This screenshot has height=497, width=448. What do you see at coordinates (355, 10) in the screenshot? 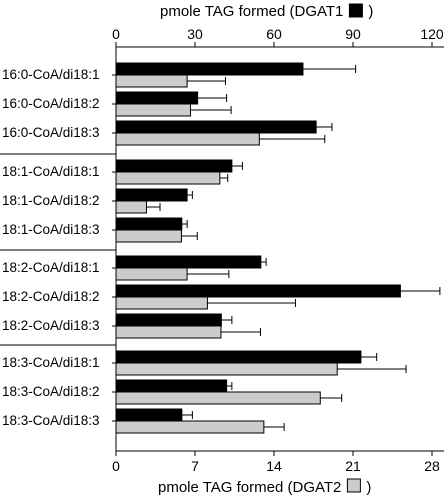
I see `dgat1-legend-swatch` at bounding box center [355, 10].